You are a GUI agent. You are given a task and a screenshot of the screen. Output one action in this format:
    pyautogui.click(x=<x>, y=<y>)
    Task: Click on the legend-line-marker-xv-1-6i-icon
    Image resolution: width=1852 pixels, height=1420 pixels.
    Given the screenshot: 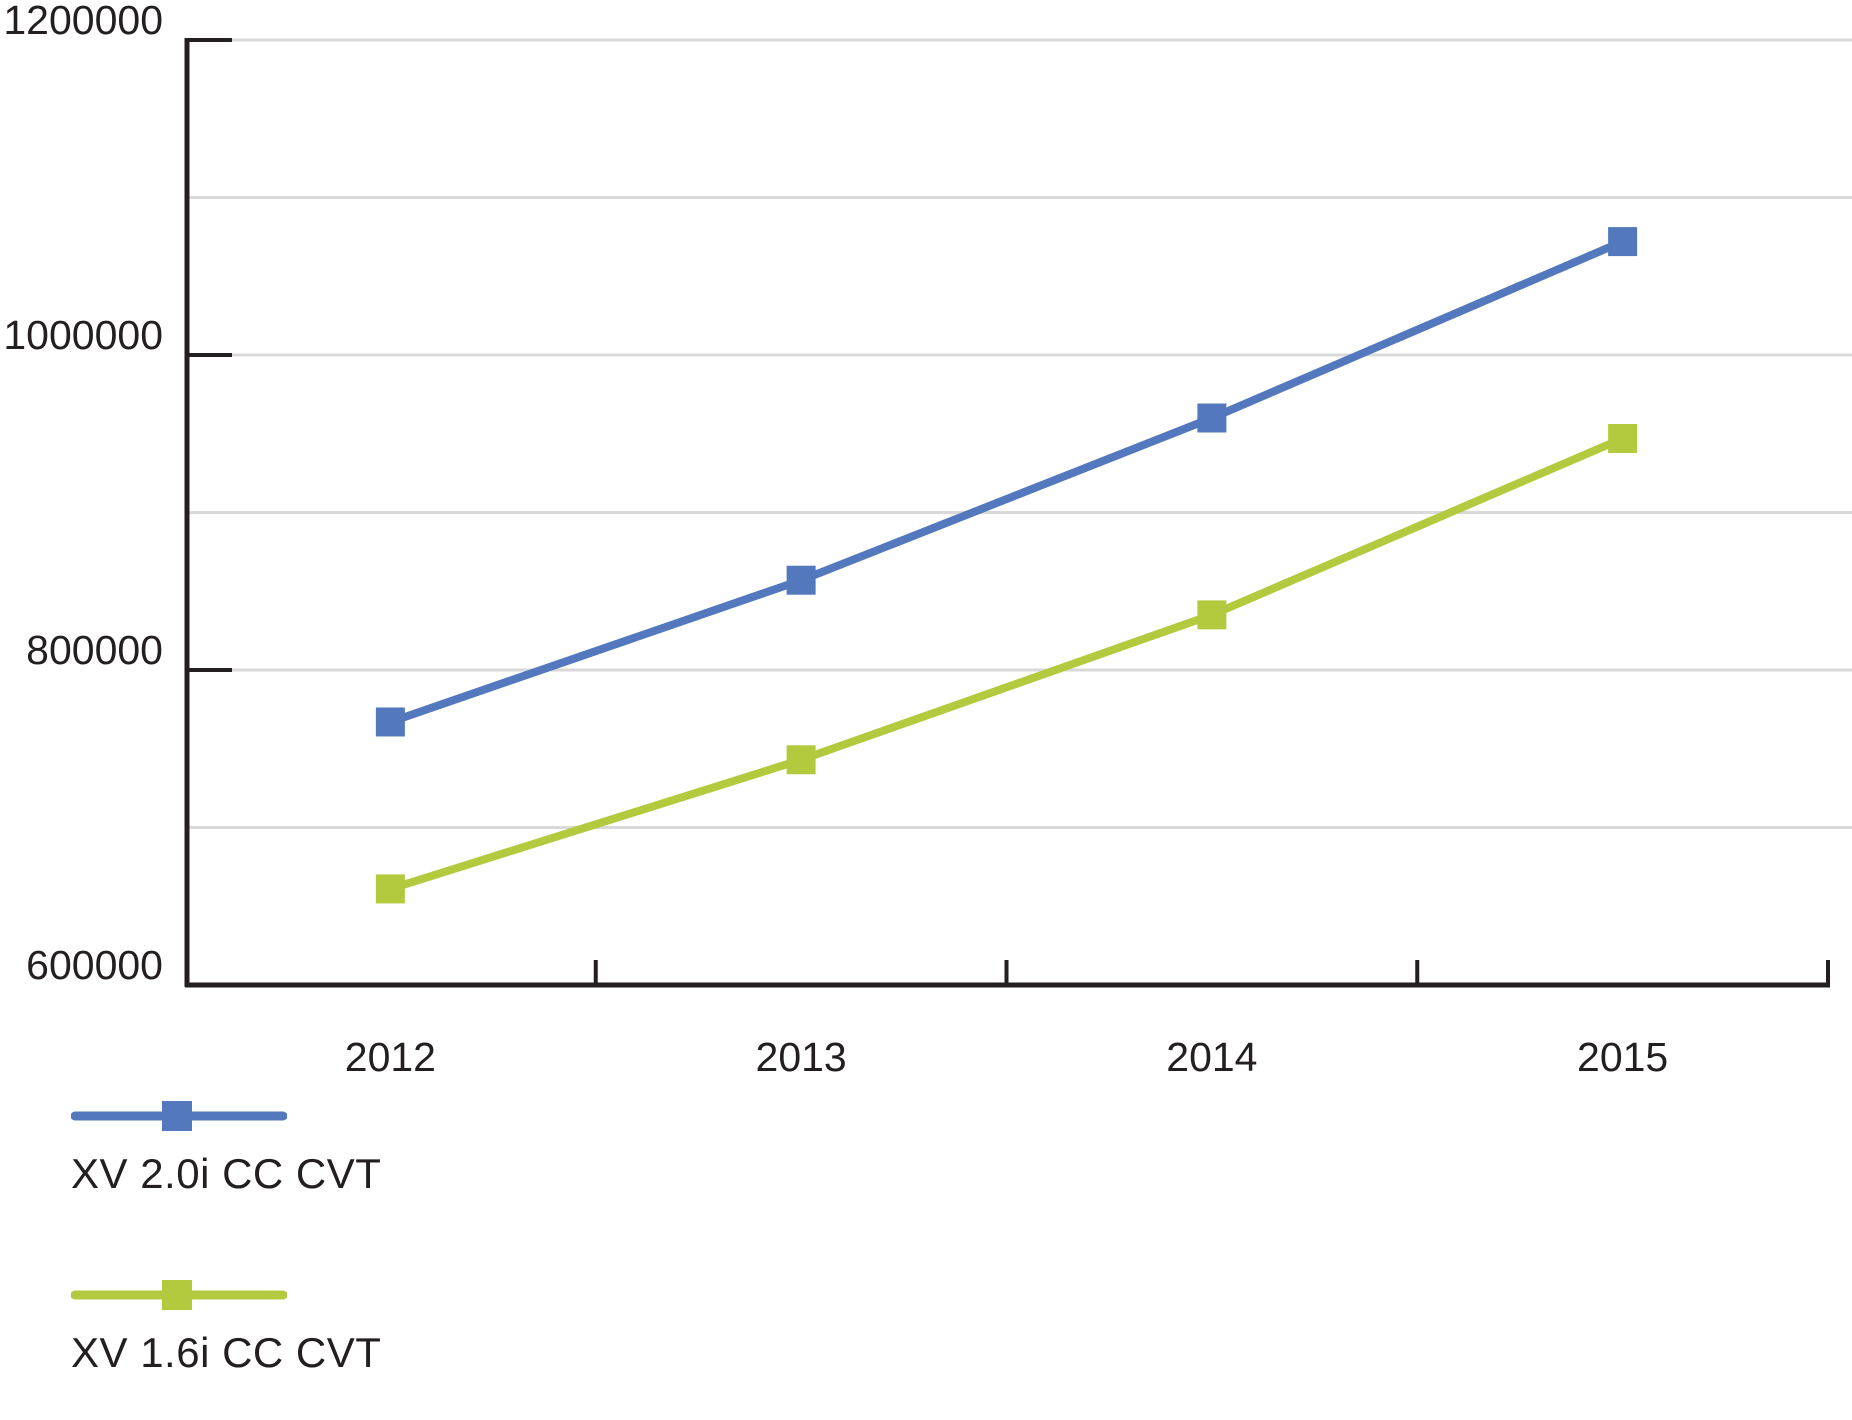 What is the action you would take?
    pyautogui.click(x=179, y=1295)
    